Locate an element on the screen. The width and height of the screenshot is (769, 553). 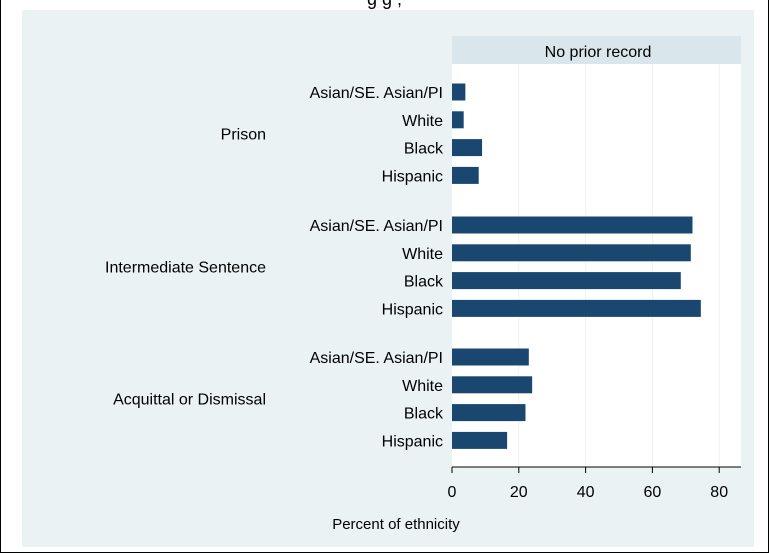
x-axis-ticks: 0 20 40 60 80 is located at coordinates (588, 484).